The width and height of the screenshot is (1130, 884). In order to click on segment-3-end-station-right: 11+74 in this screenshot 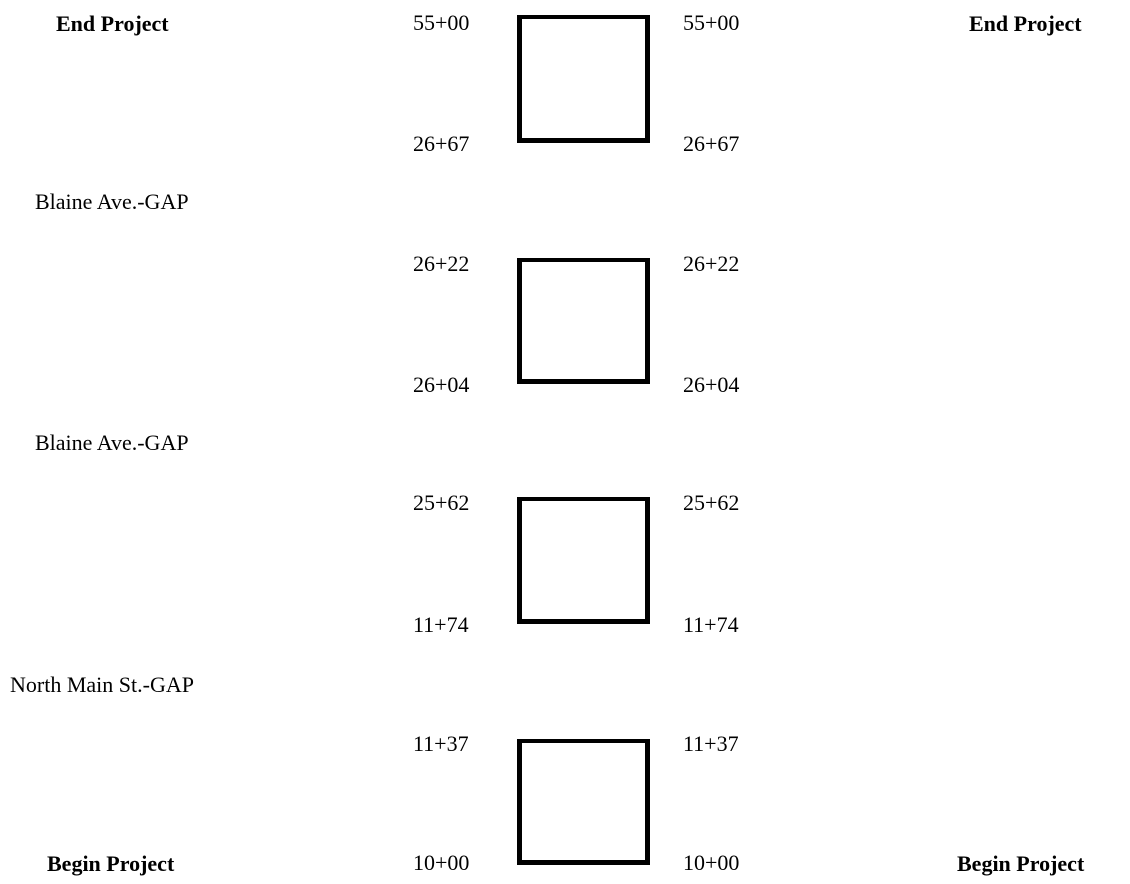, I will do `click(711, 624)`.